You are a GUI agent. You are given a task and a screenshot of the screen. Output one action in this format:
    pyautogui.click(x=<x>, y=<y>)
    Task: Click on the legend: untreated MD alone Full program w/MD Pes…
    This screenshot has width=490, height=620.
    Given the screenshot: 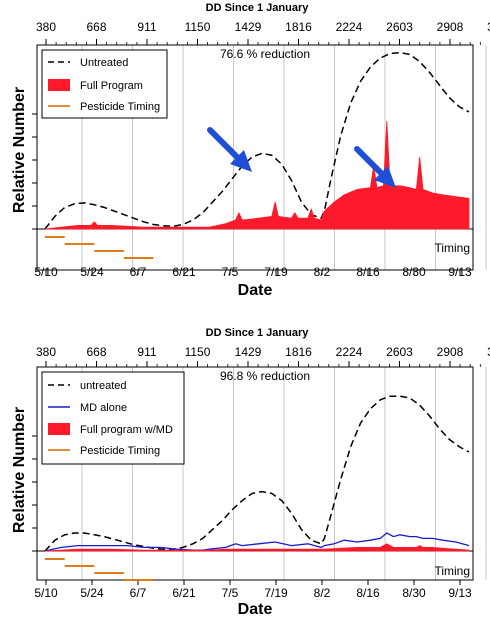 What is the action you would take?
    pyautogui.click(x=113, y=418)
    